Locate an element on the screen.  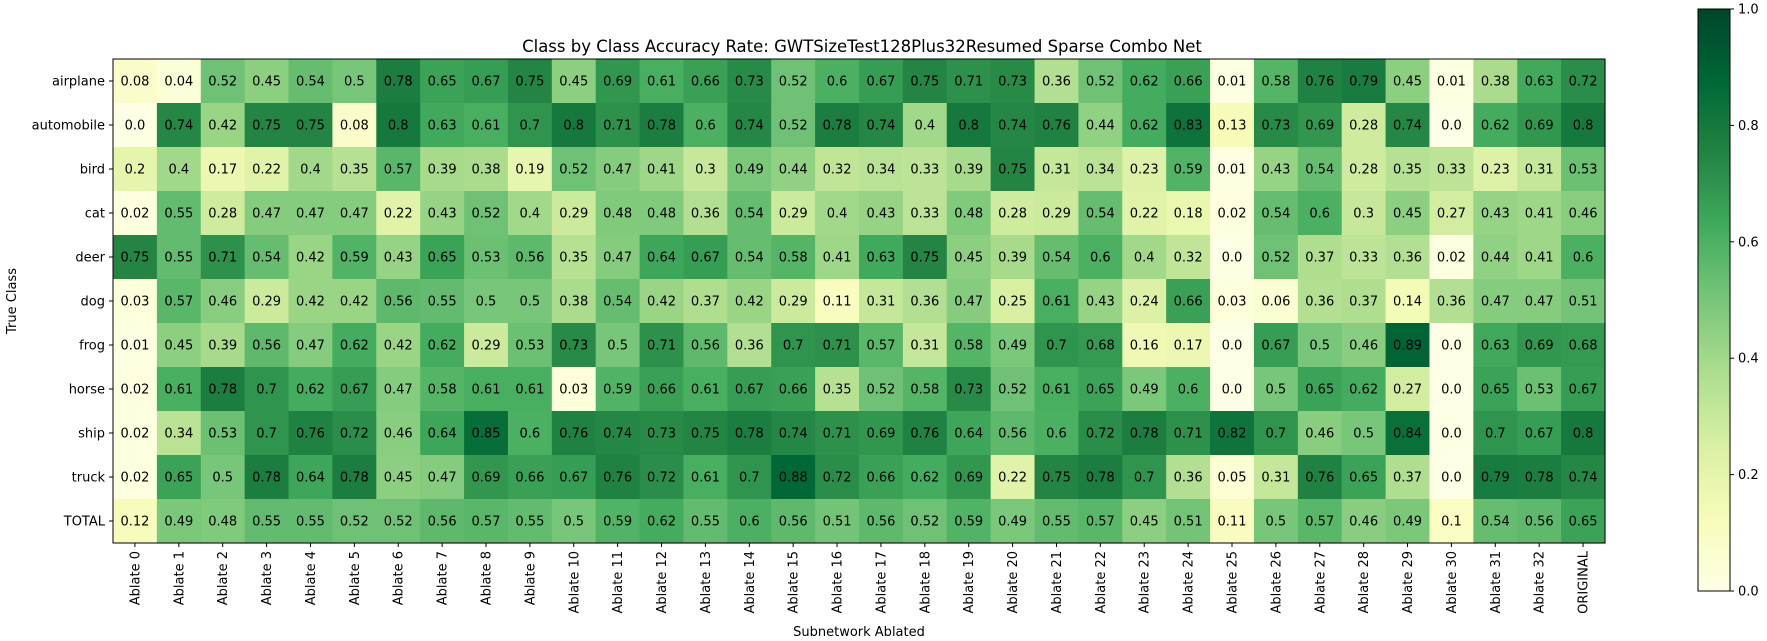
cell-value-label: 0.64 is located at coordinates (310, 478).